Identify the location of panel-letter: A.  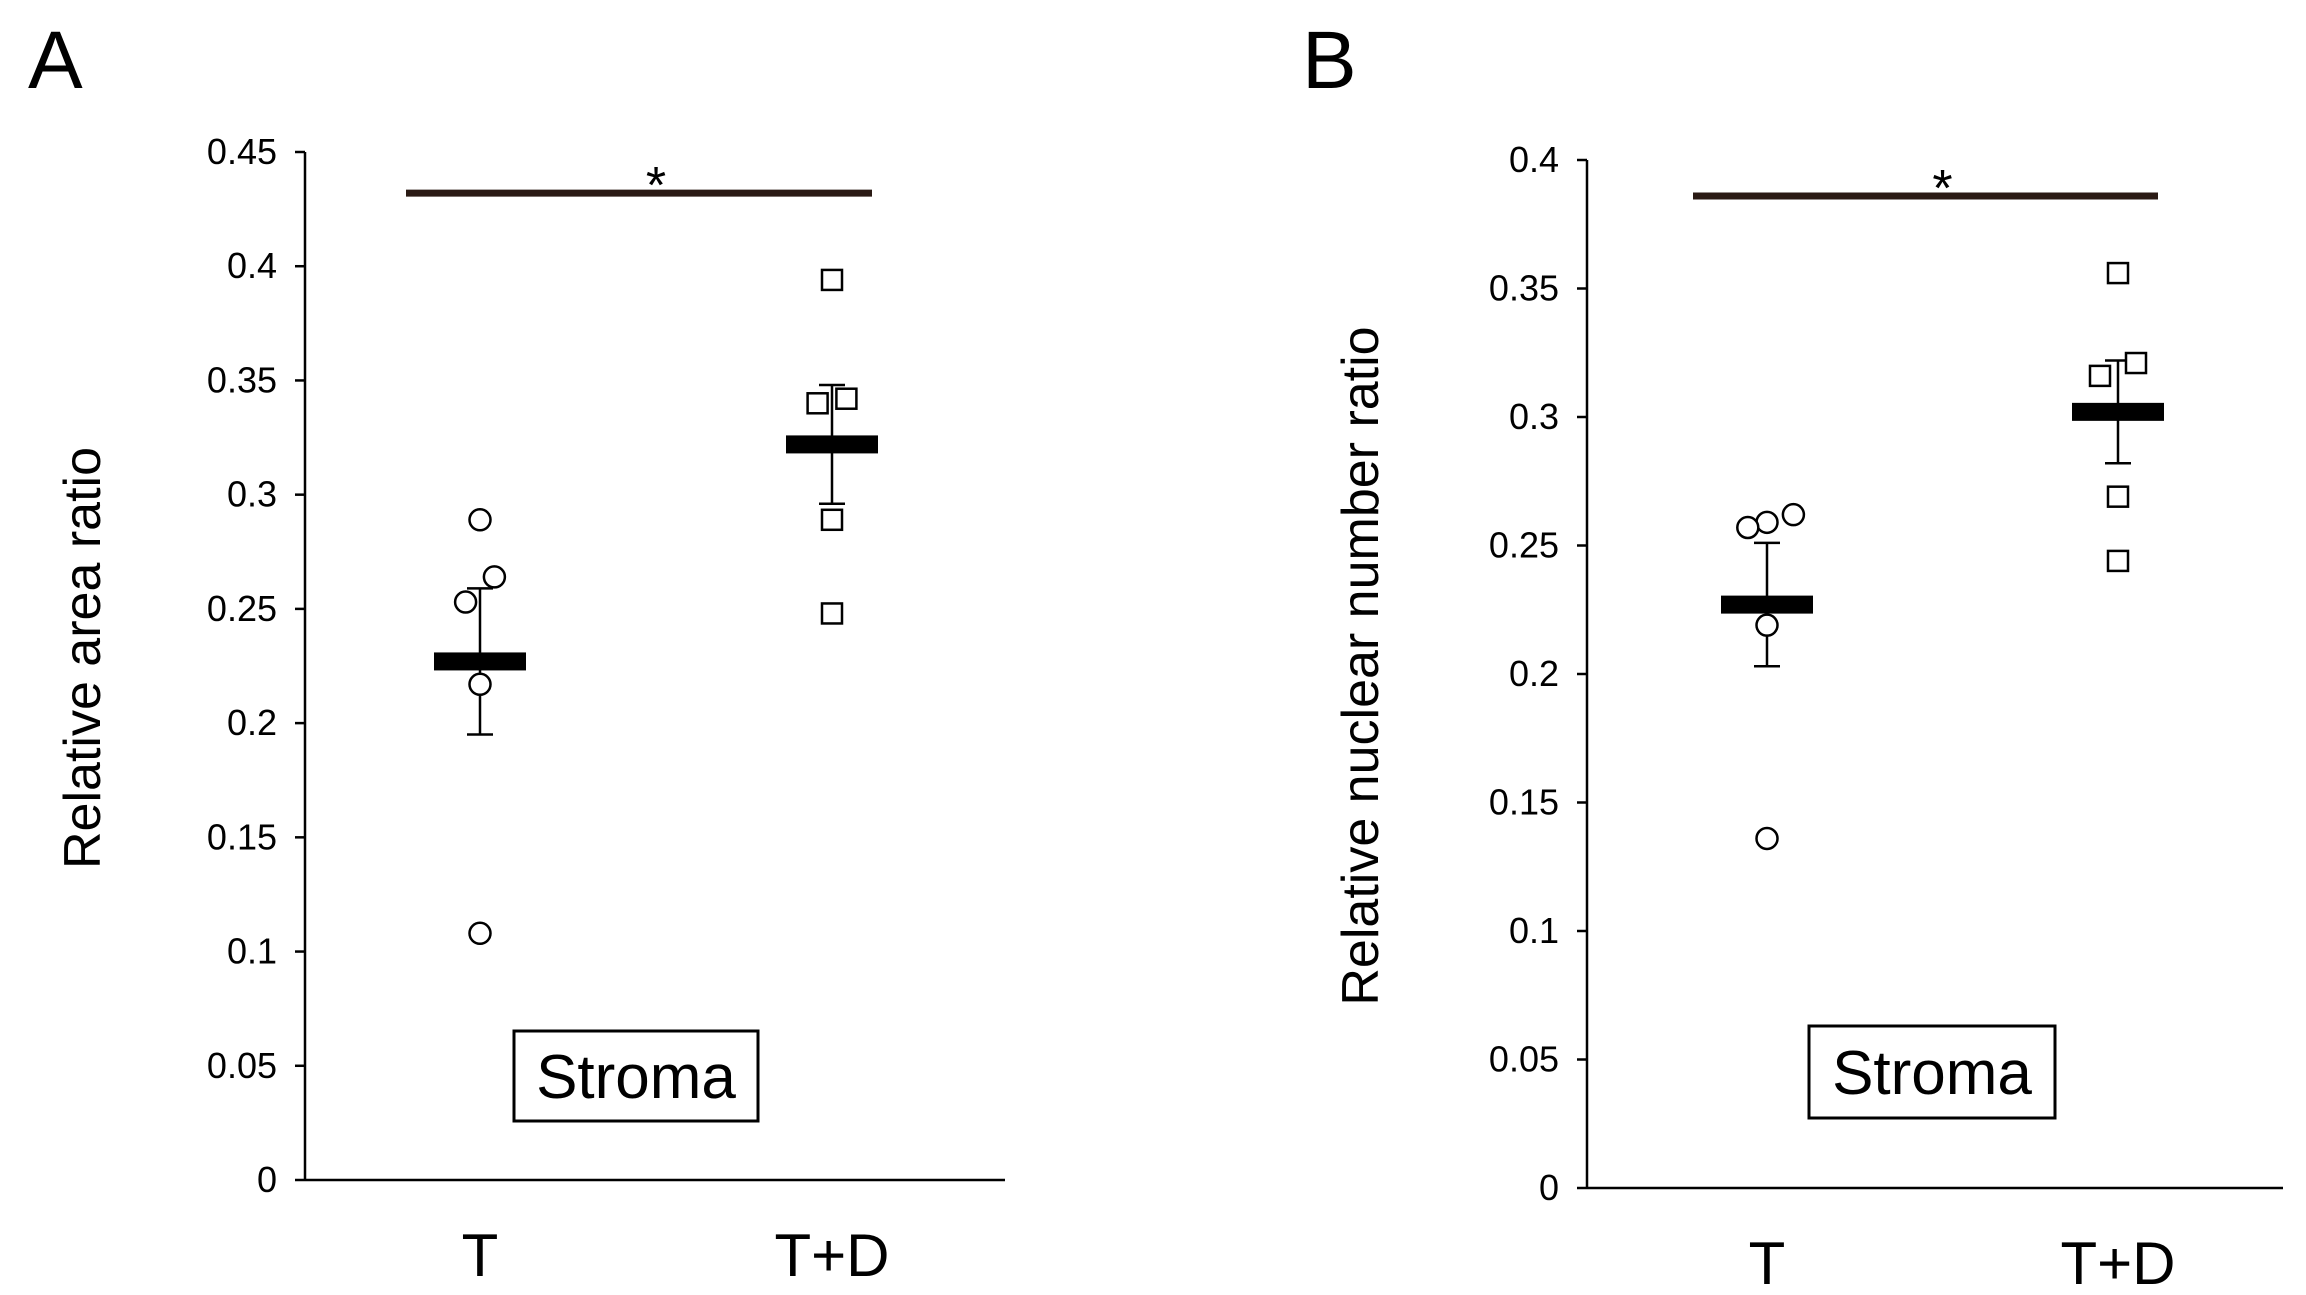
(55, 60).